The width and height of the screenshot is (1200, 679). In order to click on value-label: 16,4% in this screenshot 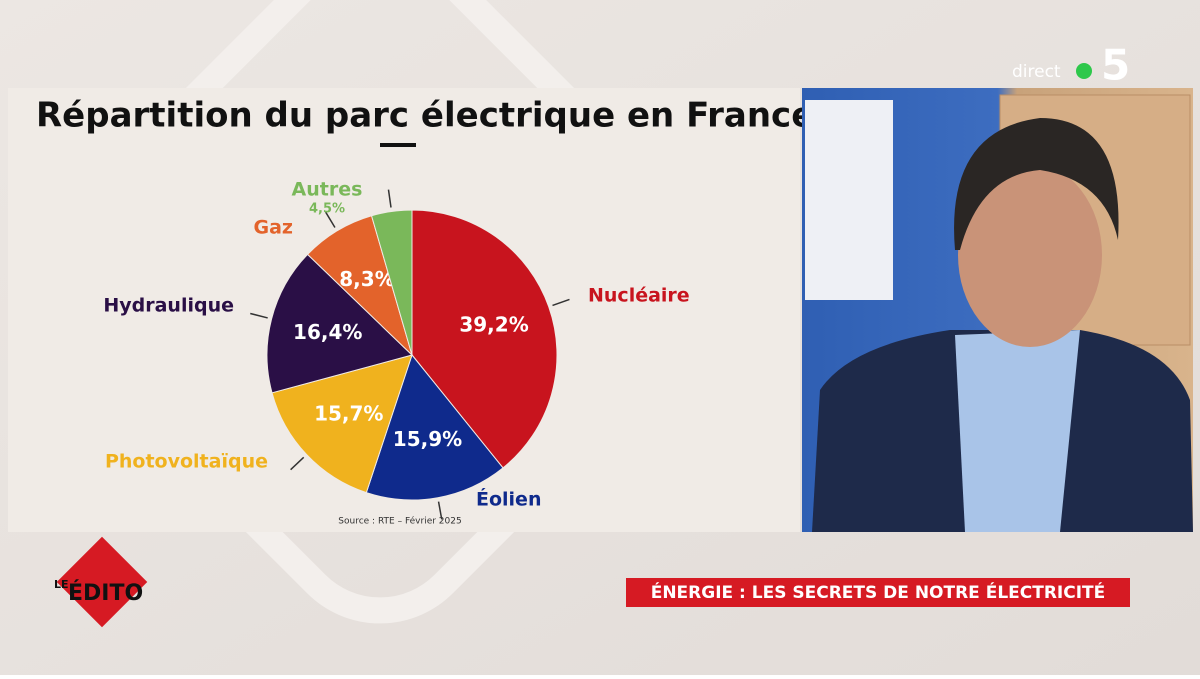, I will do `click(327, 332)`.